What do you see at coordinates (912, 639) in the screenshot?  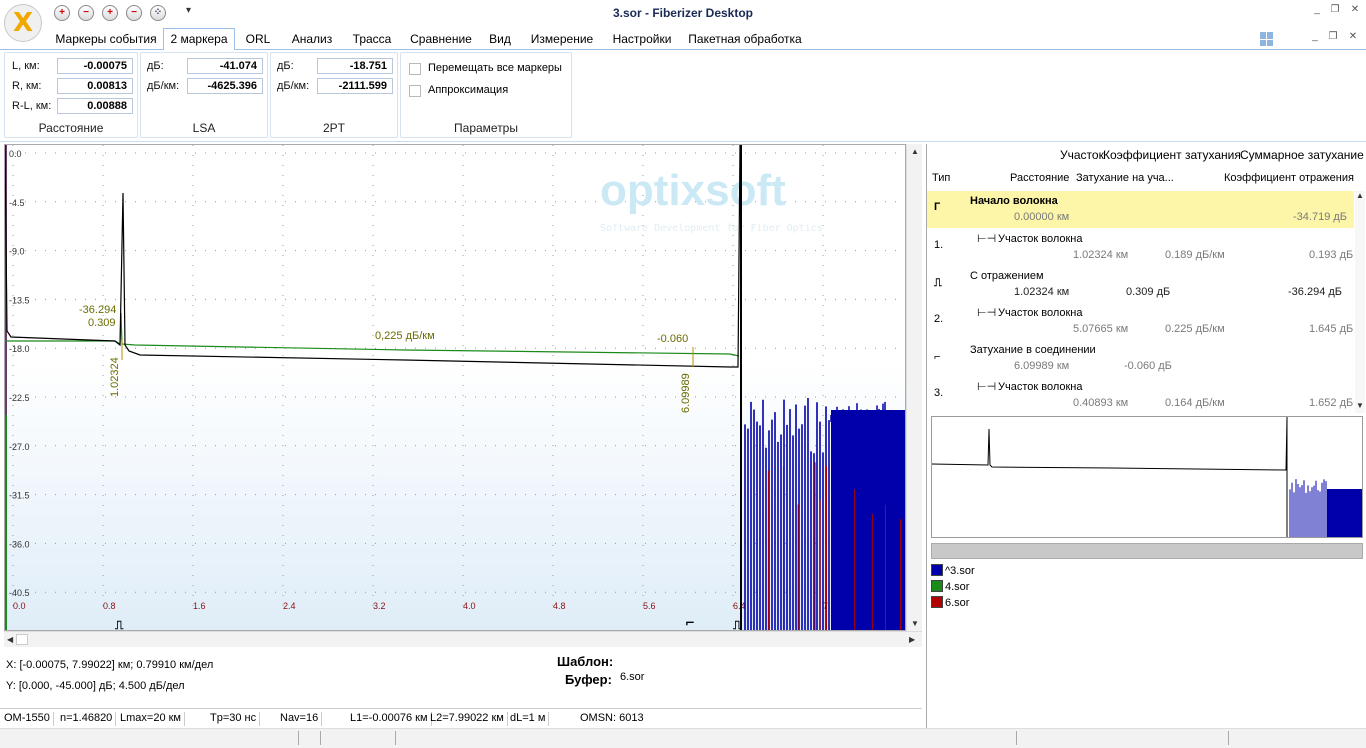 I see `scroll-right-icon: ▶` at bounding box center [912, 639].